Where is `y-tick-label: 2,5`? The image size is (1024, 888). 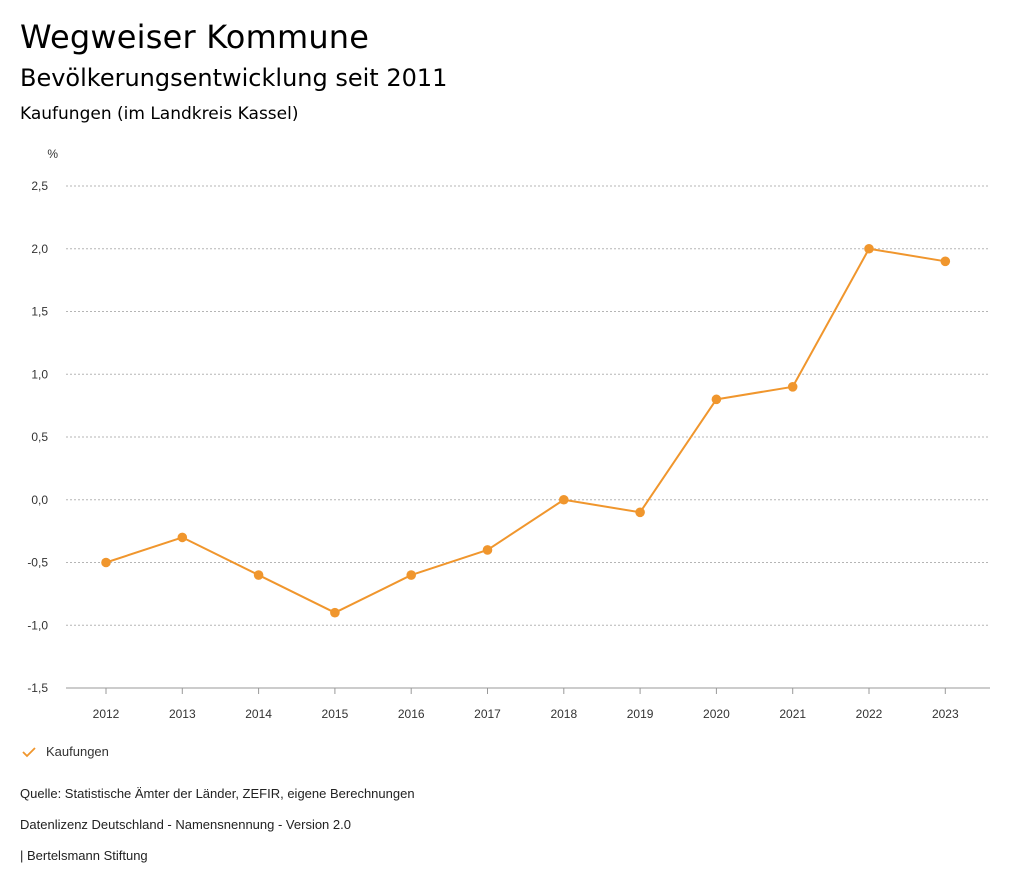 y-tick-label: 2,5 is located at coordinates (39, 186).